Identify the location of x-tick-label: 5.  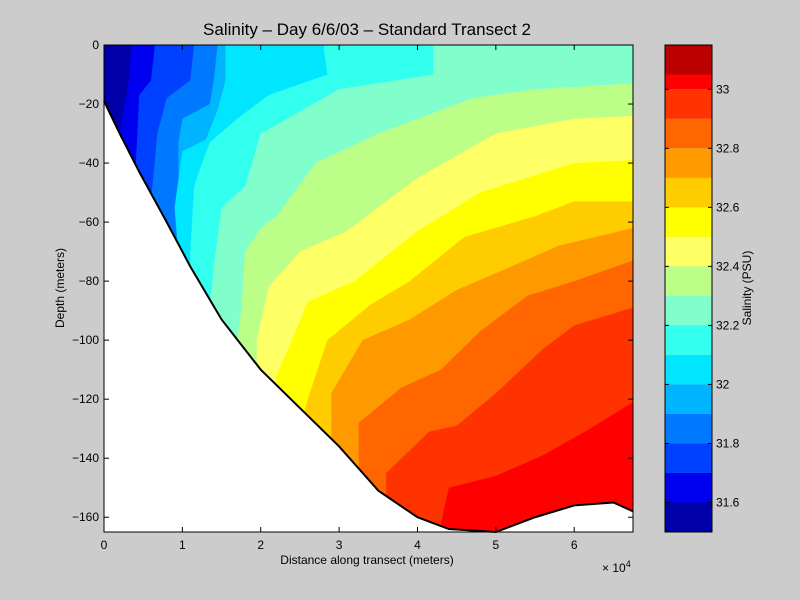
(496, 545).